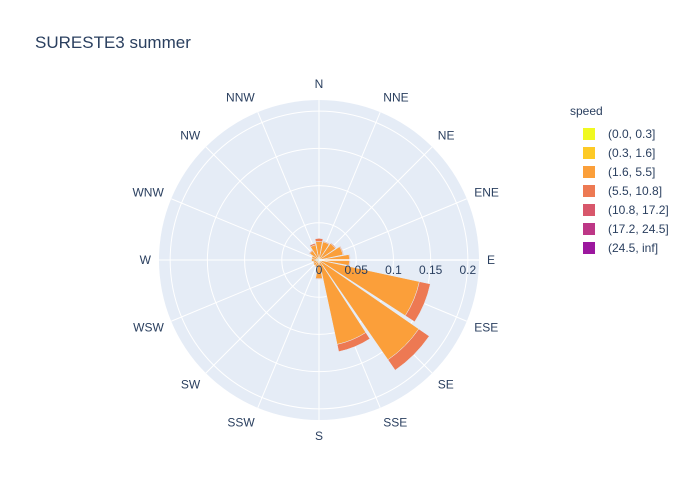 This screenshot has height=500, width=700. I want to click on radial-tick-label: 0.15, so click(431, 270).